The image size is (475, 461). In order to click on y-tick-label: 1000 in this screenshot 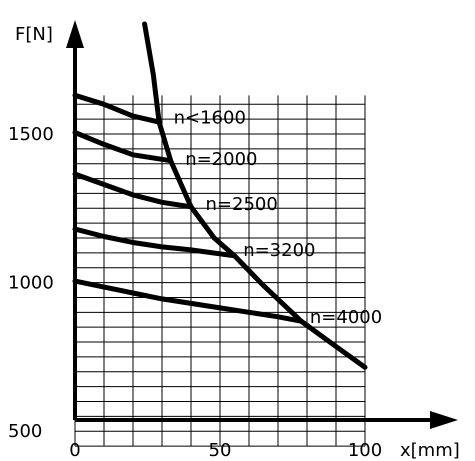, I will do `click(31, 283)`.